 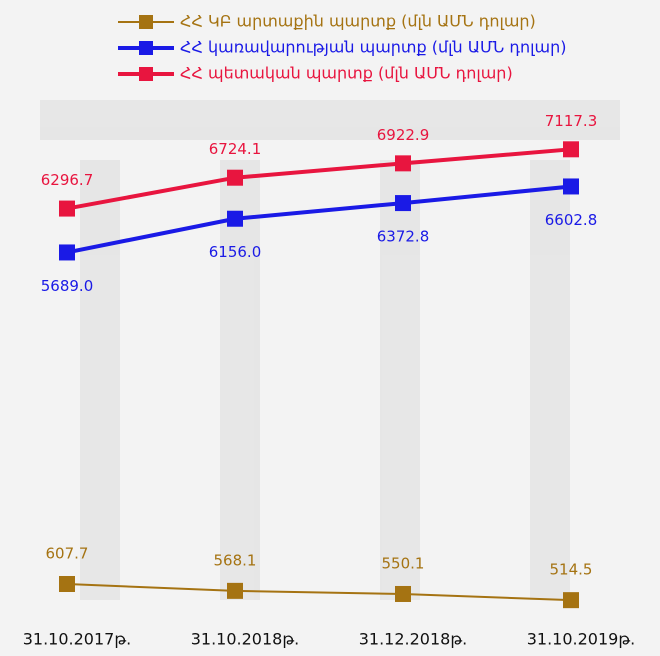 What do you see at coordinates (403, 563) in the screenshot?
I see `data-label: 550.1` at bounding box center [403, 563].